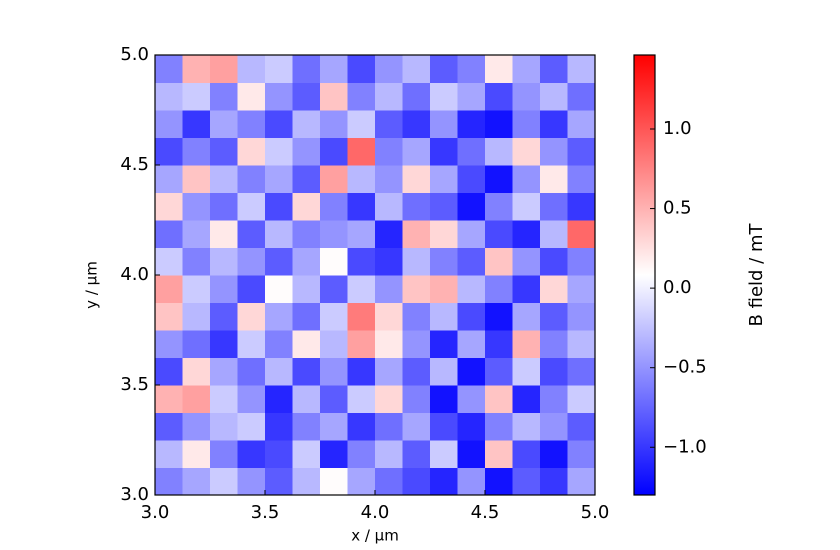  What do you see at coordinates (134, 494) in the screenshot?
I see `y-tick-label: 3.0` at bounding box center [134, 494].